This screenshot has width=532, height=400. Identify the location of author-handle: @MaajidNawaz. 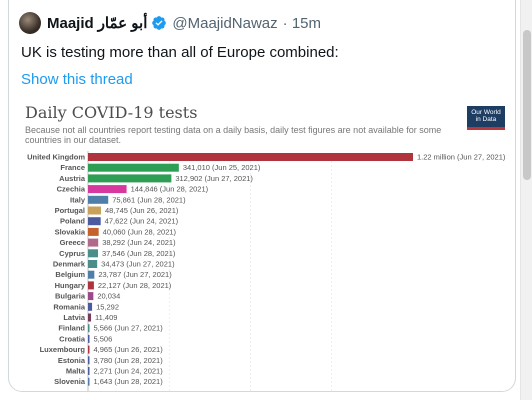
(225, 23).